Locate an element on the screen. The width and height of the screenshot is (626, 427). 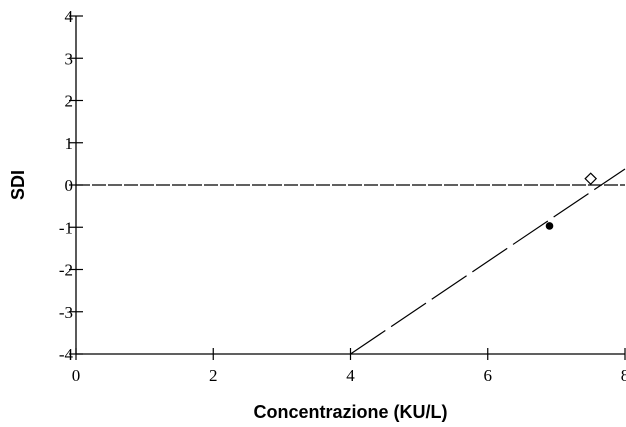
y-tick-label: 1 is located at coordinates (69, 143).